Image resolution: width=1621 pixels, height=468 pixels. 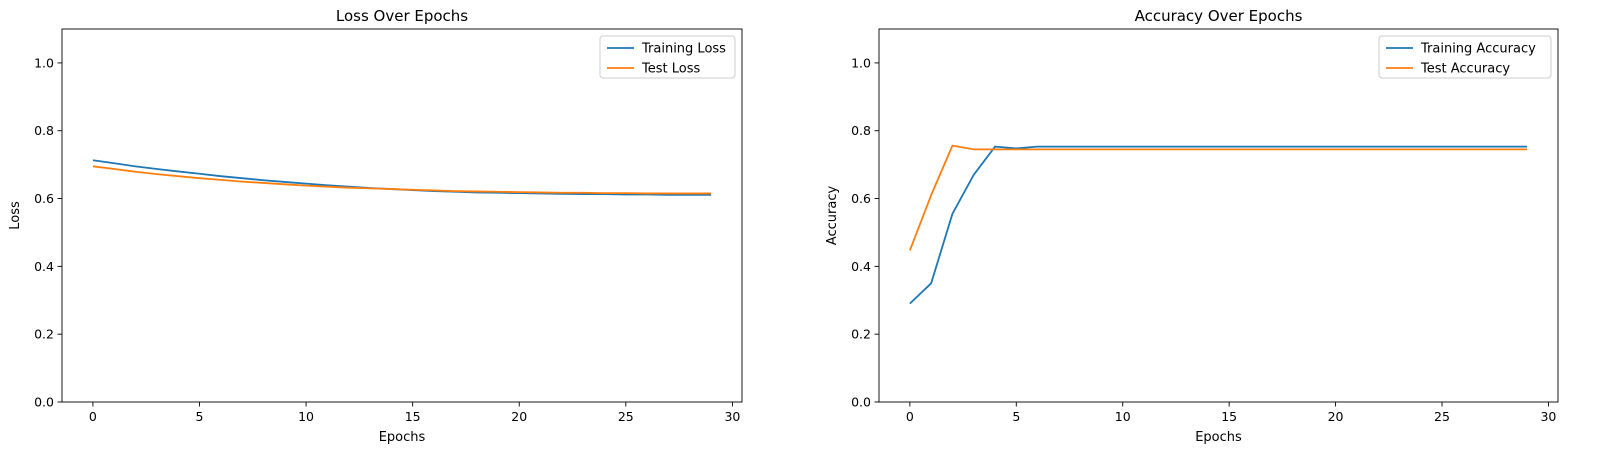 I want to click on legend-label-1: Test Loss, so click(x=670, y=69).